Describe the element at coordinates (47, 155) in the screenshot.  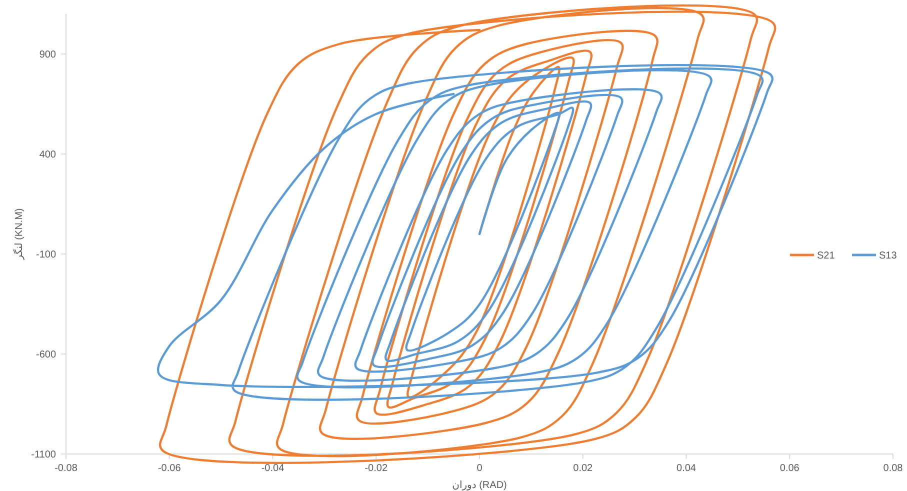
I see `y-tick-label: 400` at that location.